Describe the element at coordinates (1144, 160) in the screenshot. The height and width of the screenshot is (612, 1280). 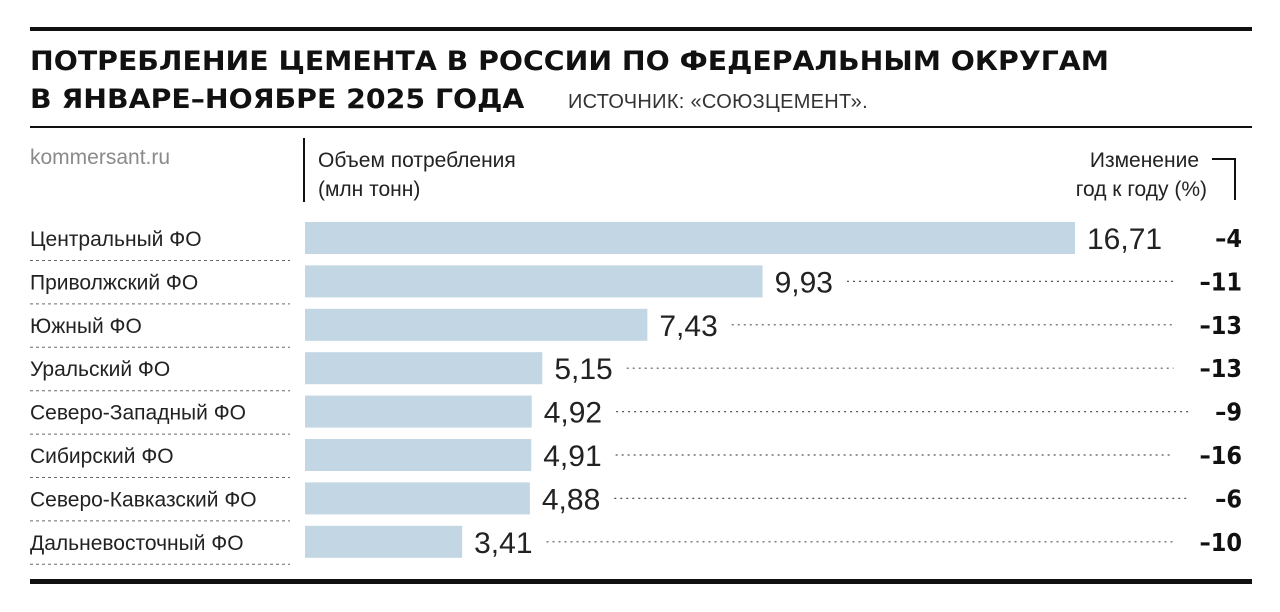
I see `change-header-line-1: Изменение` at that location.